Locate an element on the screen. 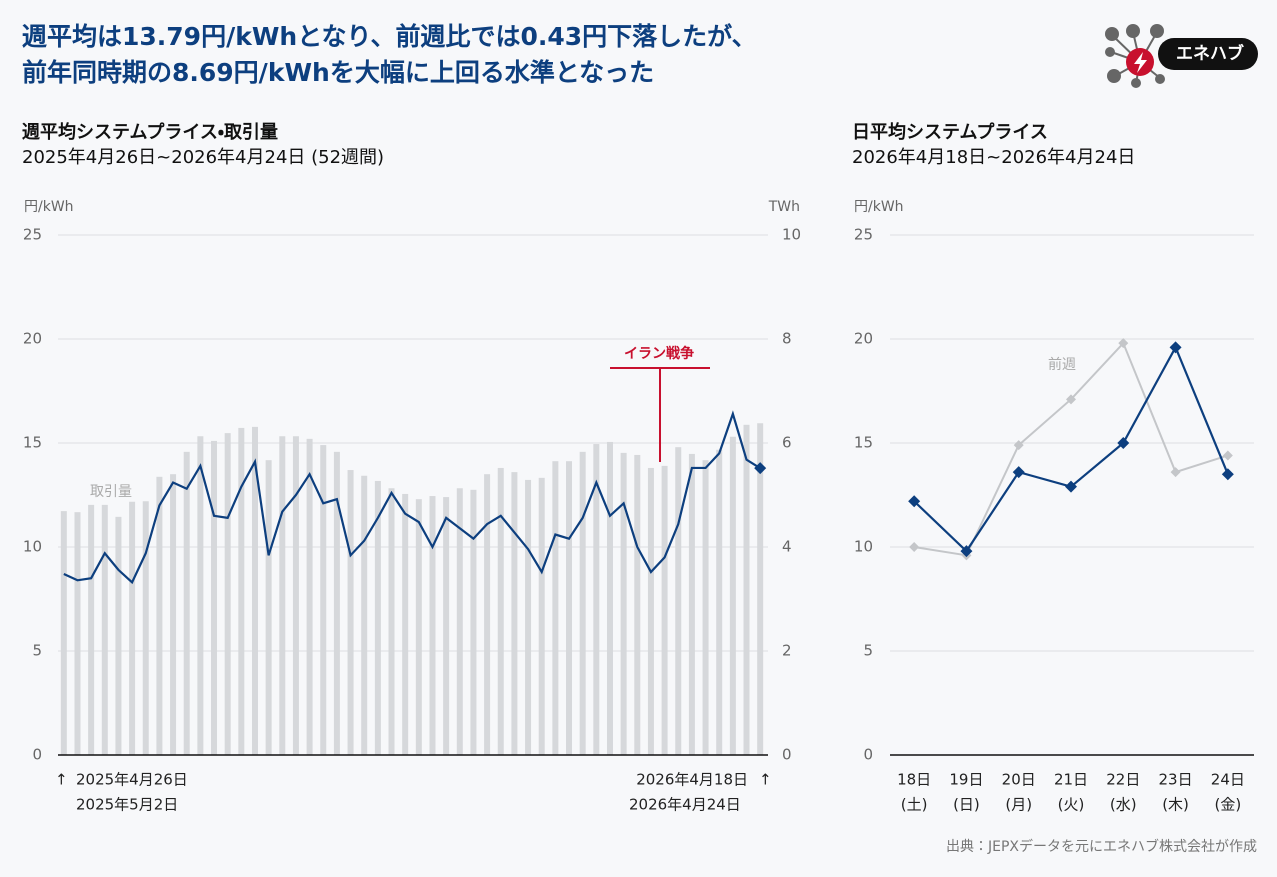  y-axis-label: 円/kWh is located at coordinates (49, 207).